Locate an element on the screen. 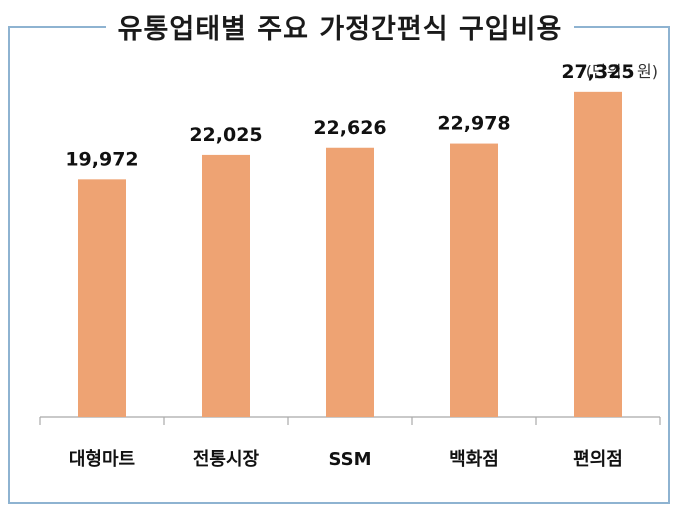  data-label: 27,325 is located at coordinates (597, 72).